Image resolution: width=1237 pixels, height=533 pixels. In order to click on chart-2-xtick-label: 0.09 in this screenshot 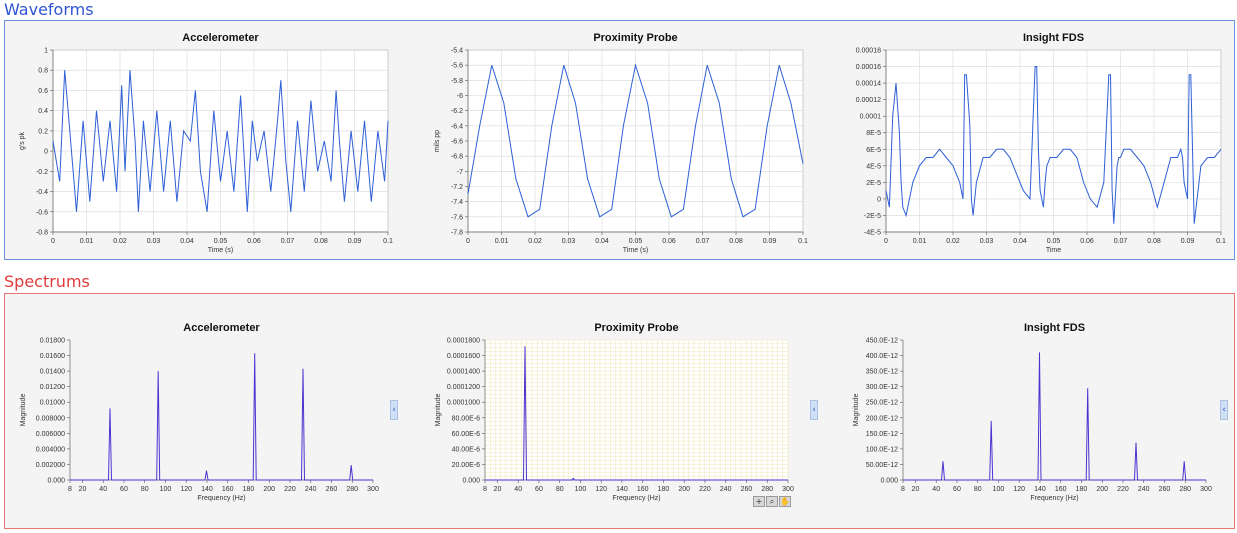, I will do `click(1188, 241)`.